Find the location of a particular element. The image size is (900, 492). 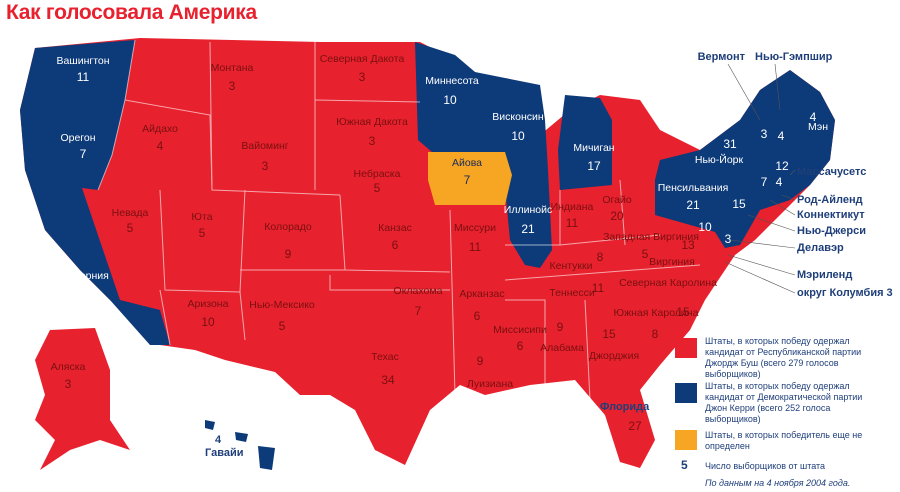

pennsylvania-name-label: Пенсильвания is located at coordinates (693, 188).